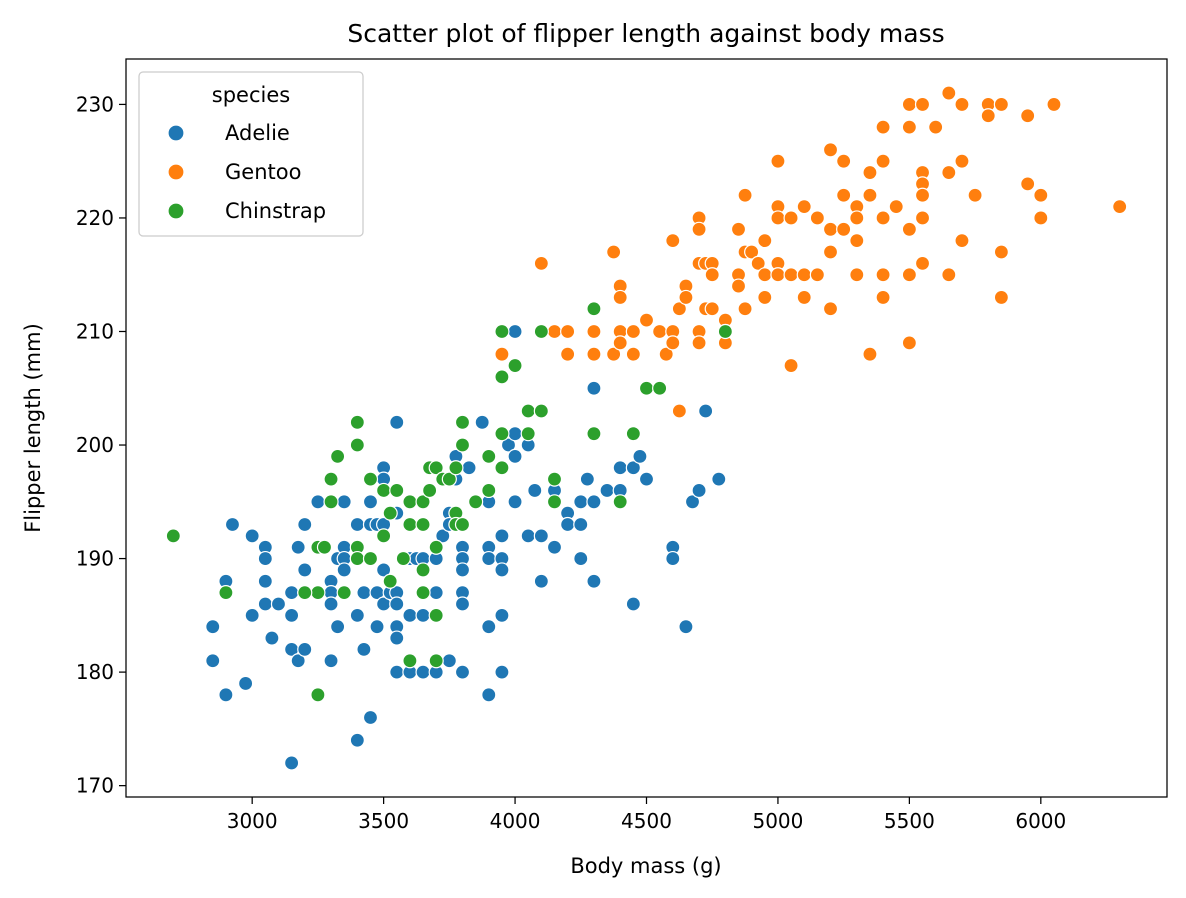 The width and height of the screenshot is (1186, 898). What do you see at coordinates (383, 821) in the screenshot?
I see `x-tick-label: 3500` at bounding box center [383, 821].